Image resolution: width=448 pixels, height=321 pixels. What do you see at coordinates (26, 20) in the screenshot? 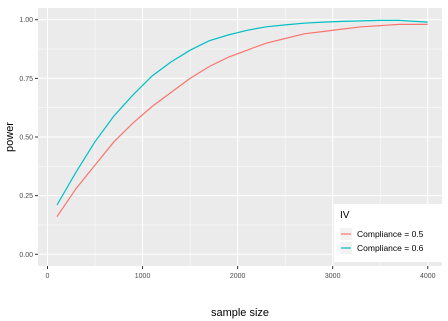
I see `y-tick-label: 1.00` at bounding box center [26, 20].